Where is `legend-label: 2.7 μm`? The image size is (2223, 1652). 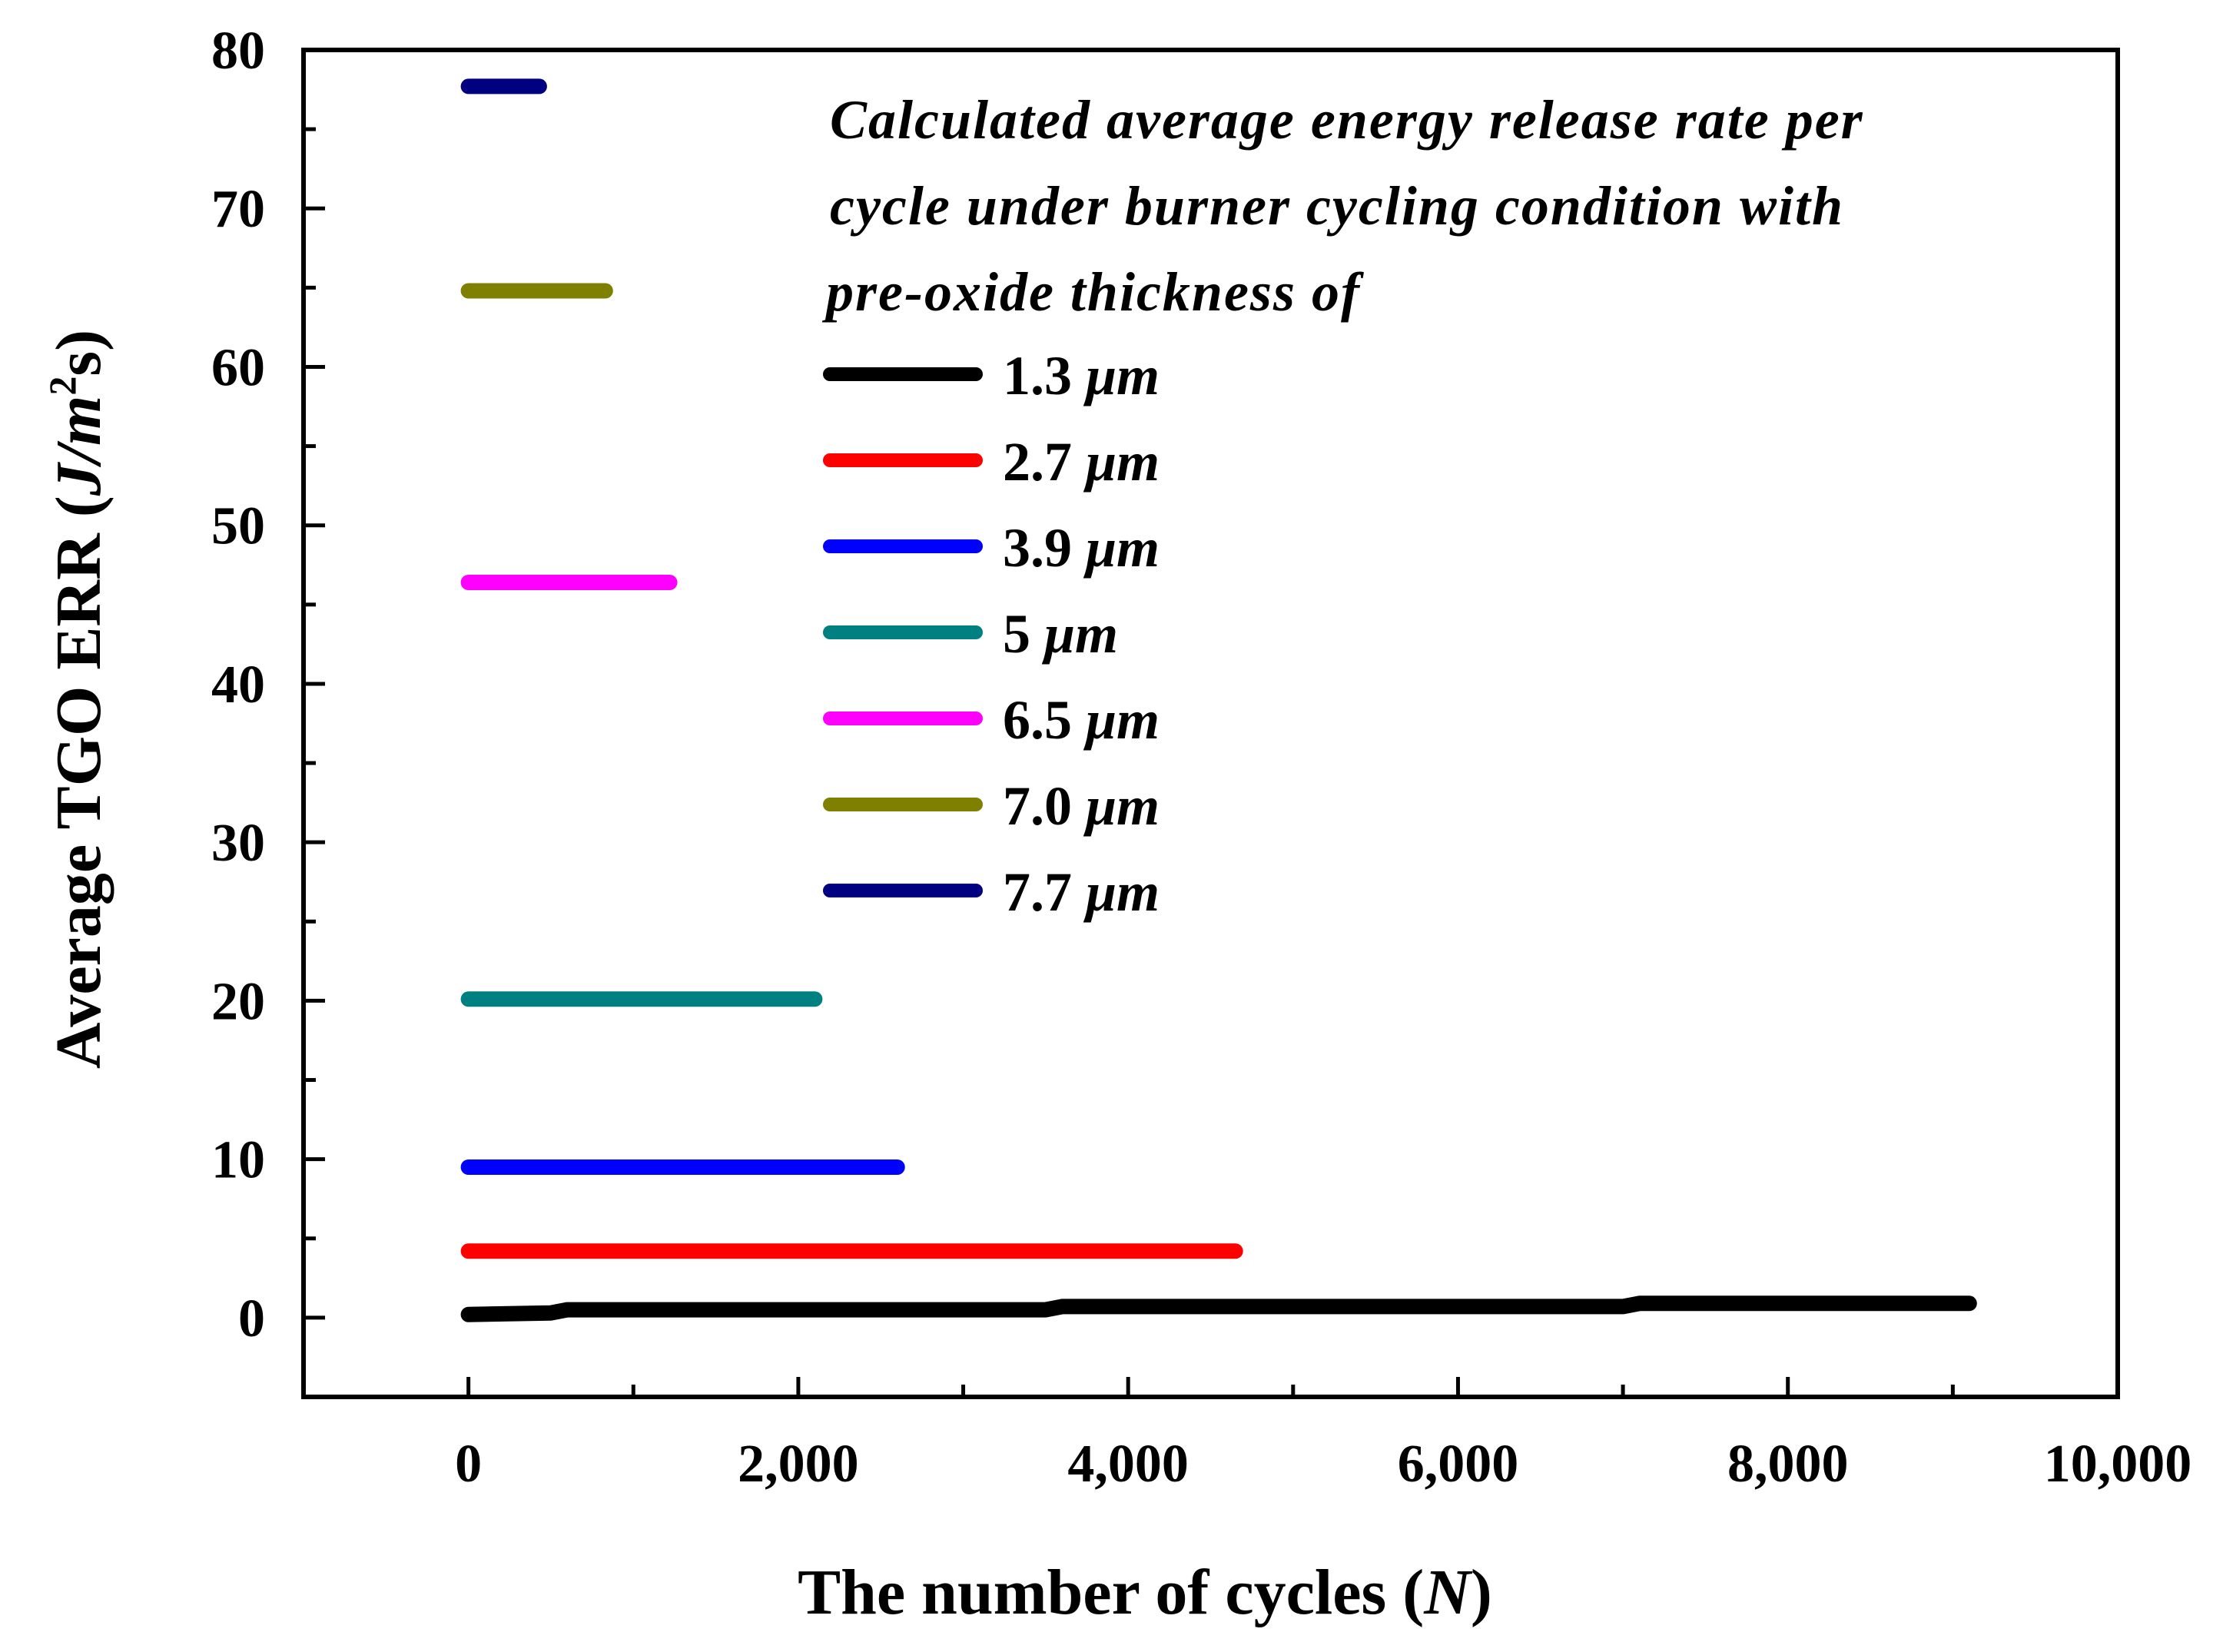 legend-label: 2.7 μm is located at coordinates (1081, 462).